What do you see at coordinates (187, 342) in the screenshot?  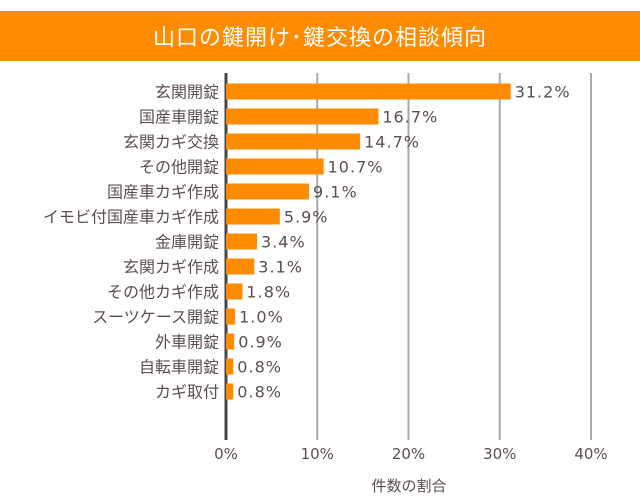 I see `category-label: 外車開錠` at bounding box center [187, 342].